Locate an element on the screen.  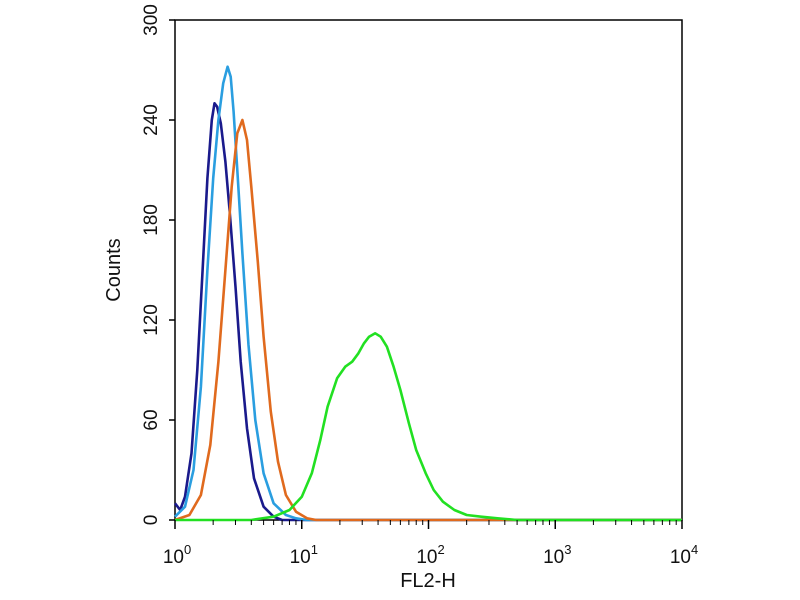
x-tick-label: 10⁴ is located at coordinates (684, 555).